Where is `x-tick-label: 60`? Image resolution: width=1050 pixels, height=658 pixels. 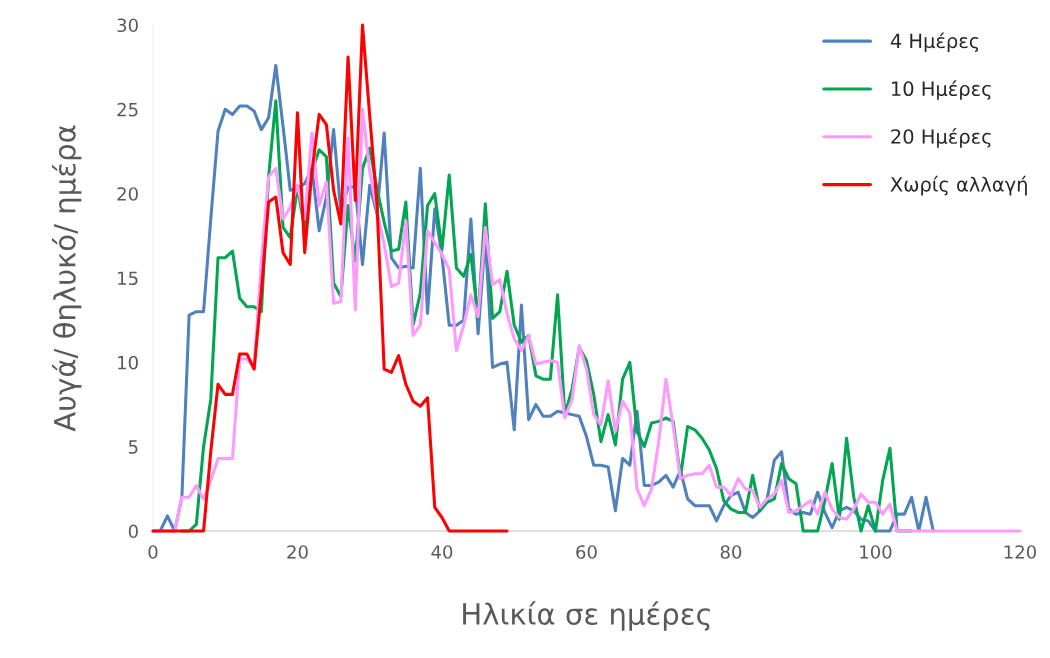 x-tick-label: 60 is located at coordinates (586, 552).